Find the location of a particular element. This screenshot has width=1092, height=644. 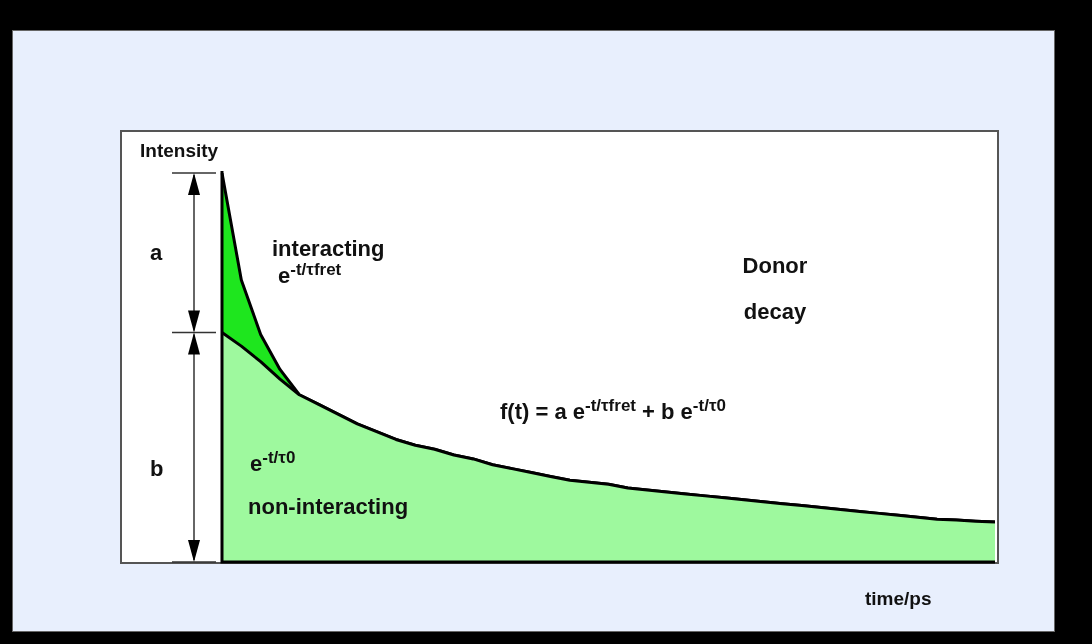

annotation: e$^{-t/τ0}$ is located at coordinates (273, 463).